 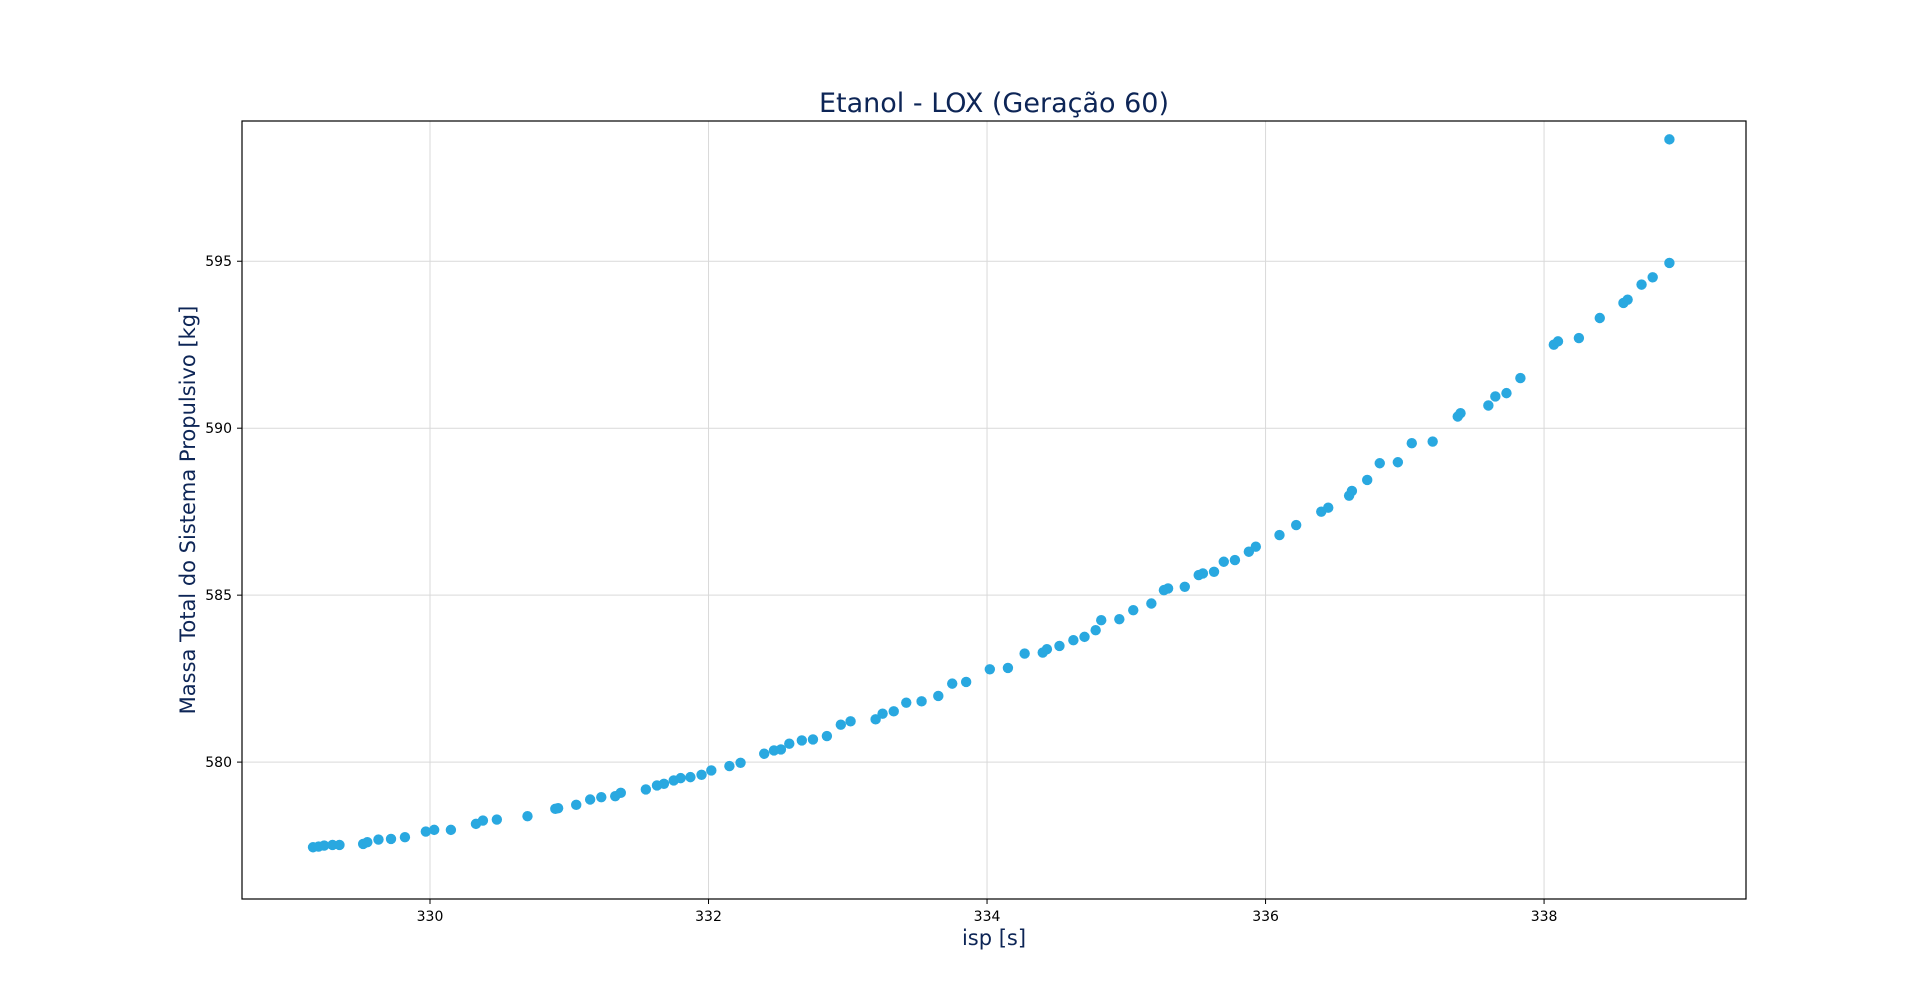 What do you see at coordinates (188, 510) in the screenshot?
I see `y-axis-label: Massa Total do Sistema Propulsivo [kg]` at bounding box center [188, 510].